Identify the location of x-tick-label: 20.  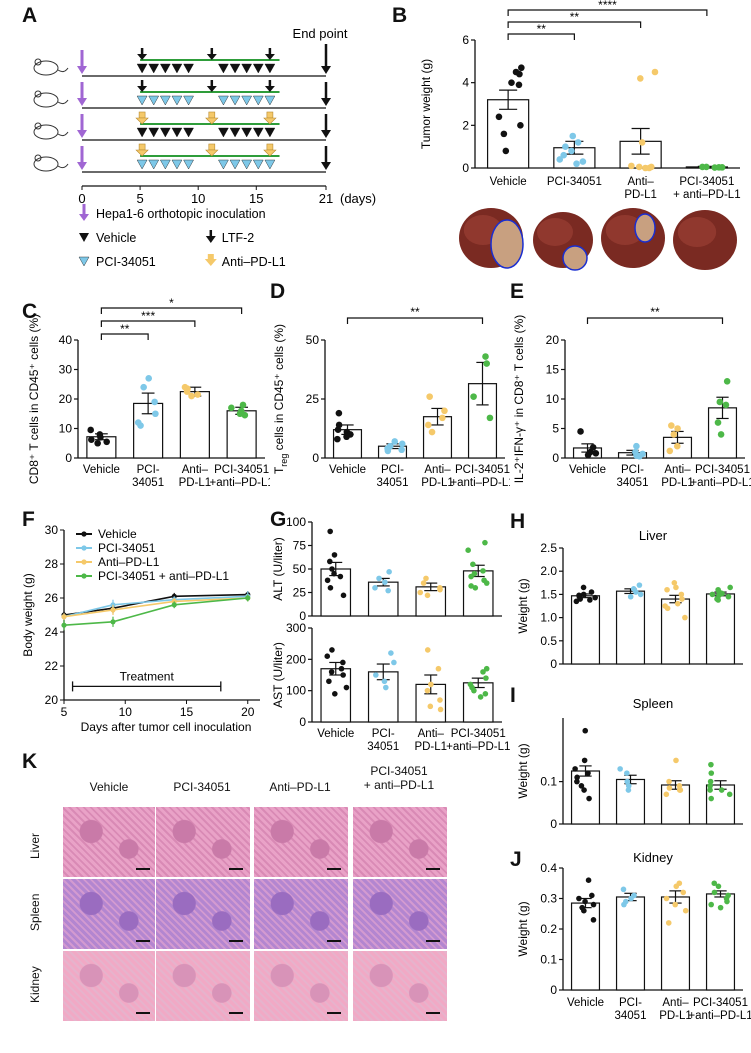
(248, 712).